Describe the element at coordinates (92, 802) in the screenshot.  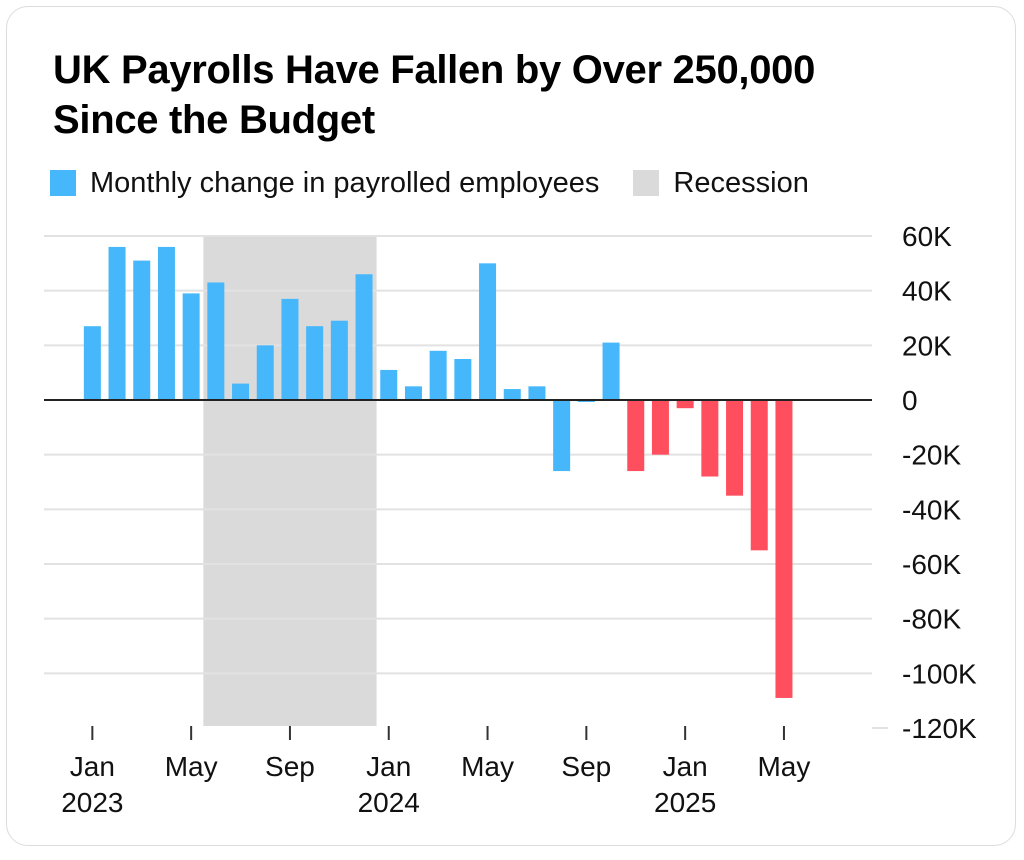
I see `x-tick-year: 2023` at that location.